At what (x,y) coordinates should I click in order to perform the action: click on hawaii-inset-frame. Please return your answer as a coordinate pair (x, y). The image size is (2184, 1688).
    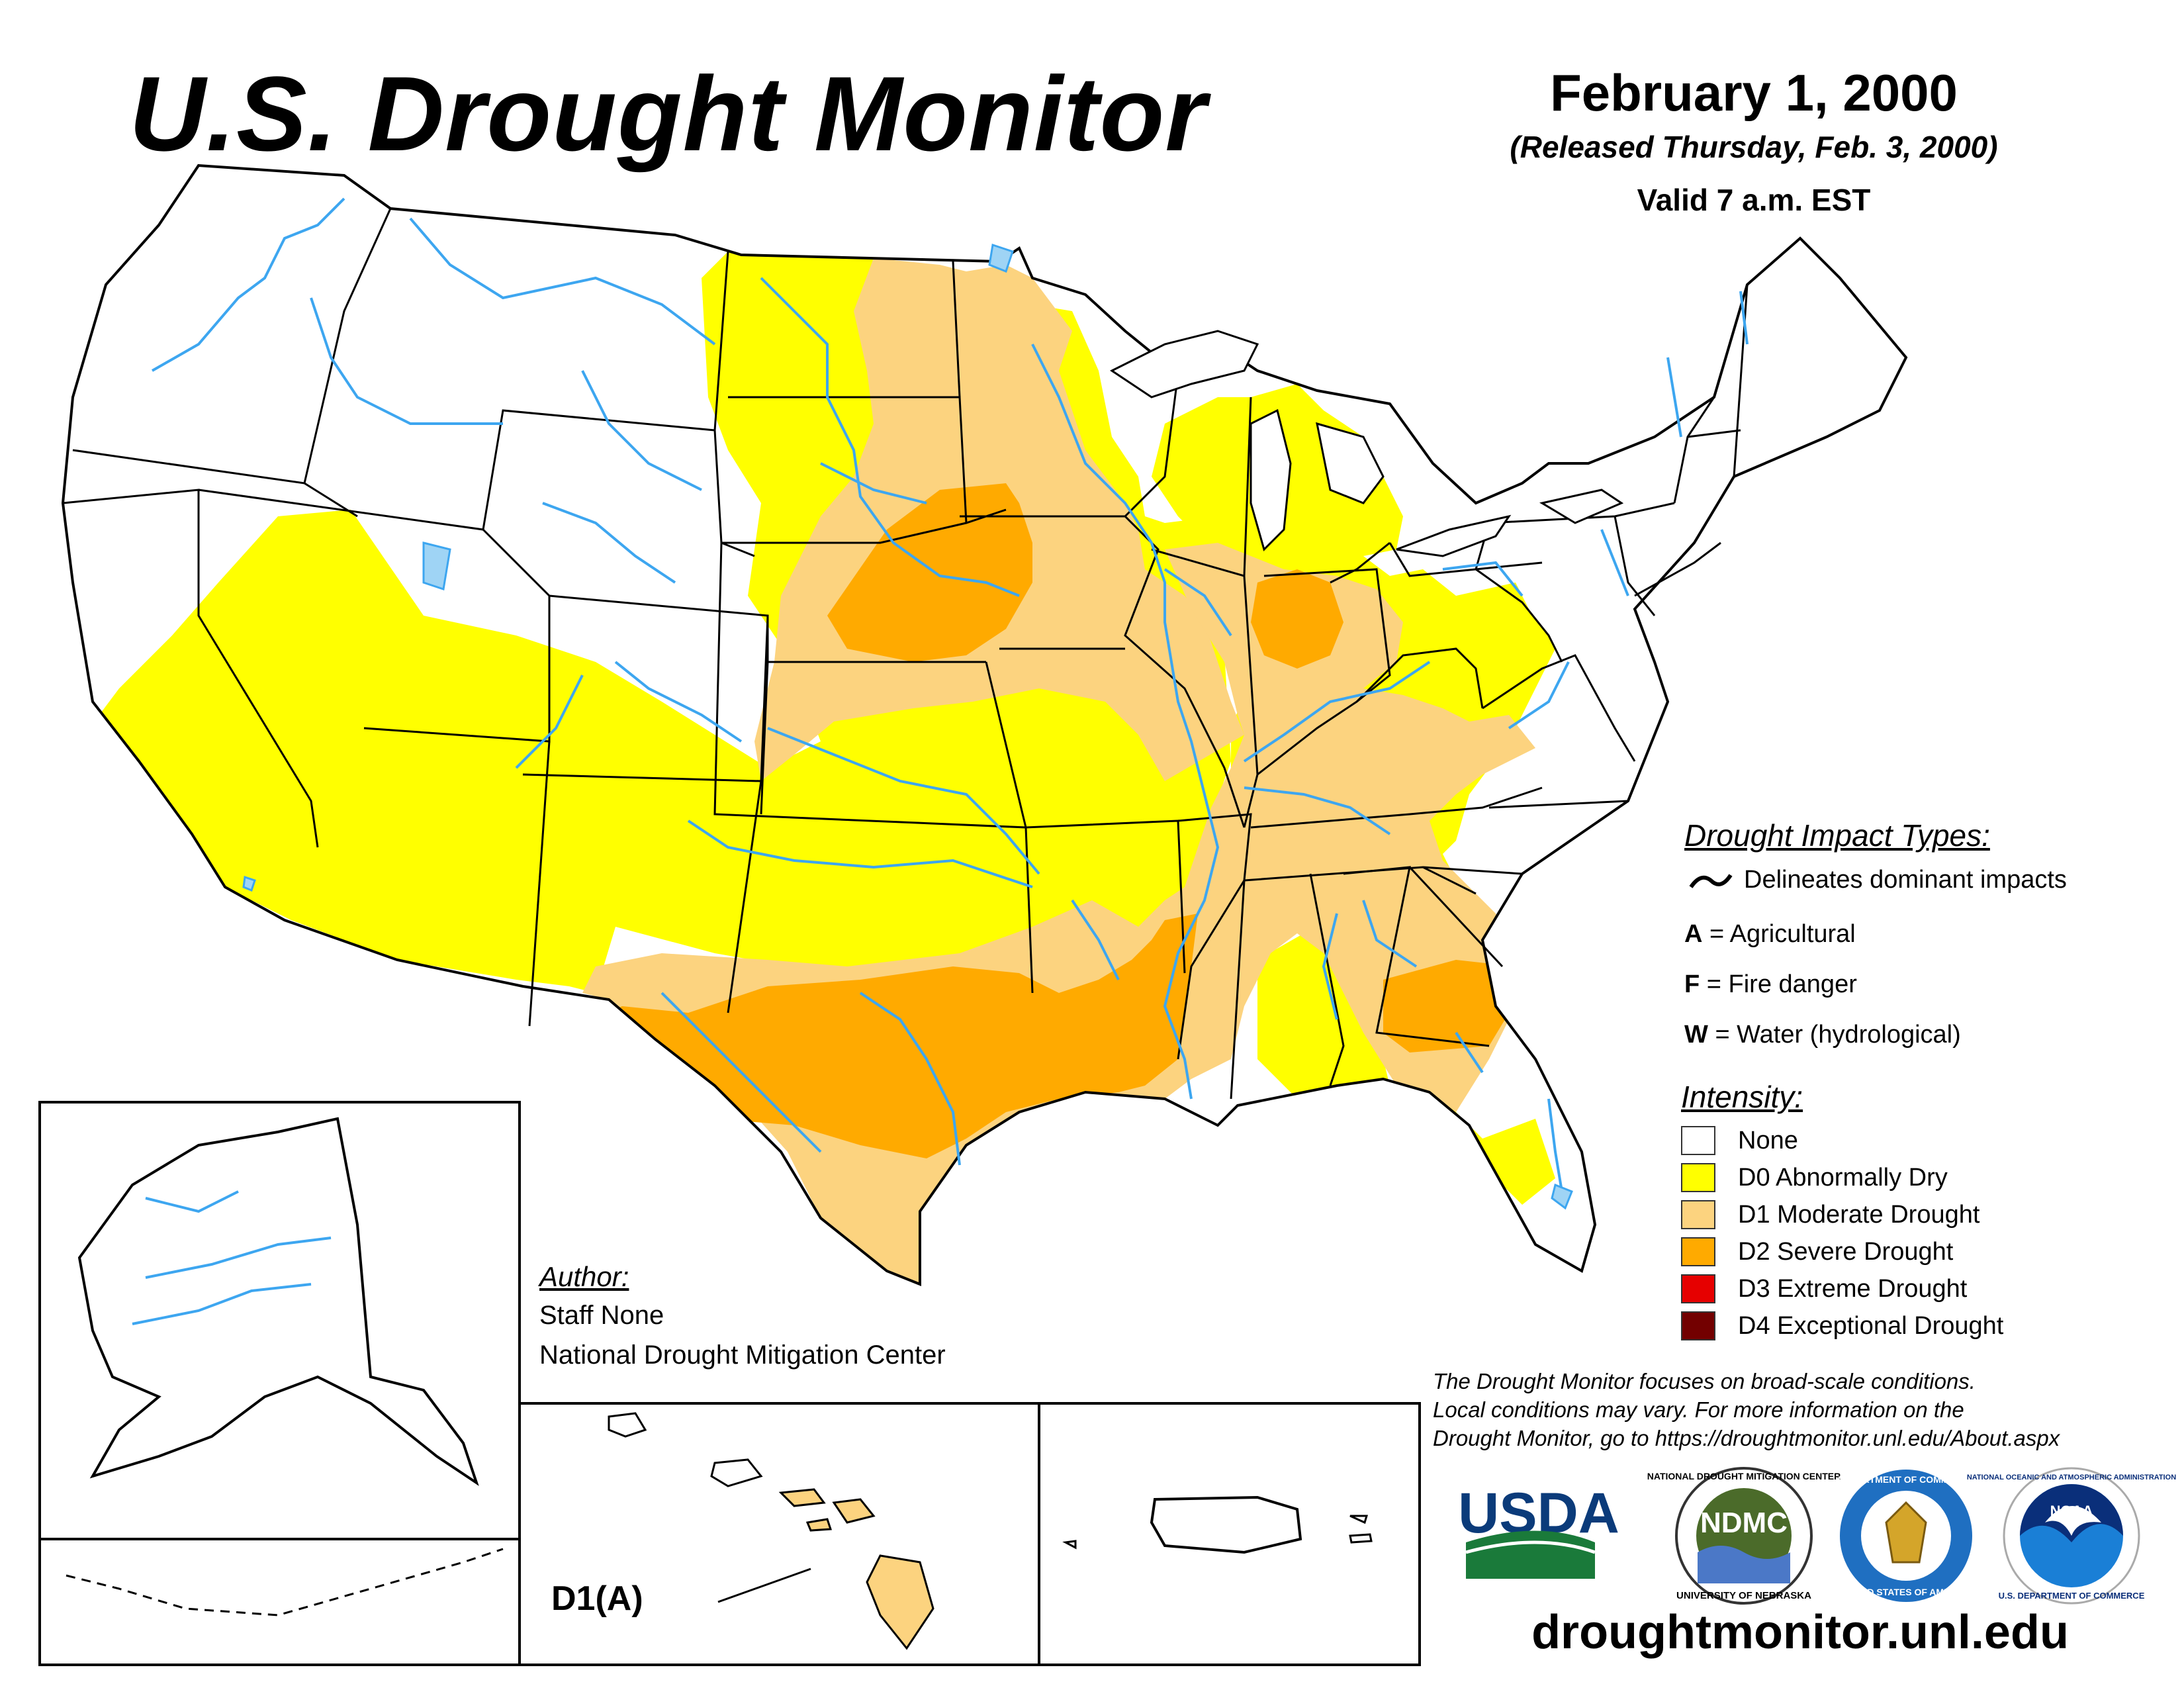
    Looking at the image, I should click on (779, 1534).